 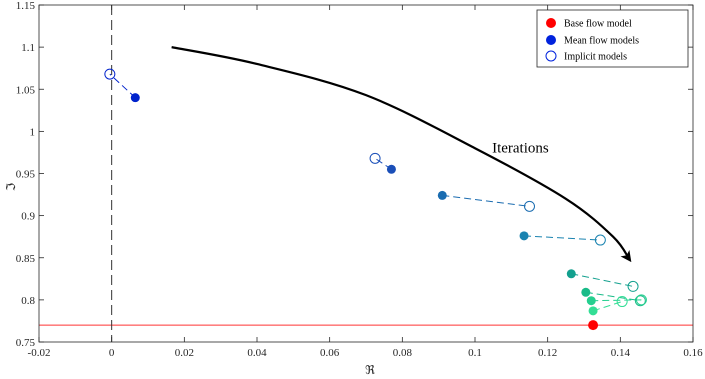 I want to click on x-tick-label-4: 0.06, so click(x=330, y=353).